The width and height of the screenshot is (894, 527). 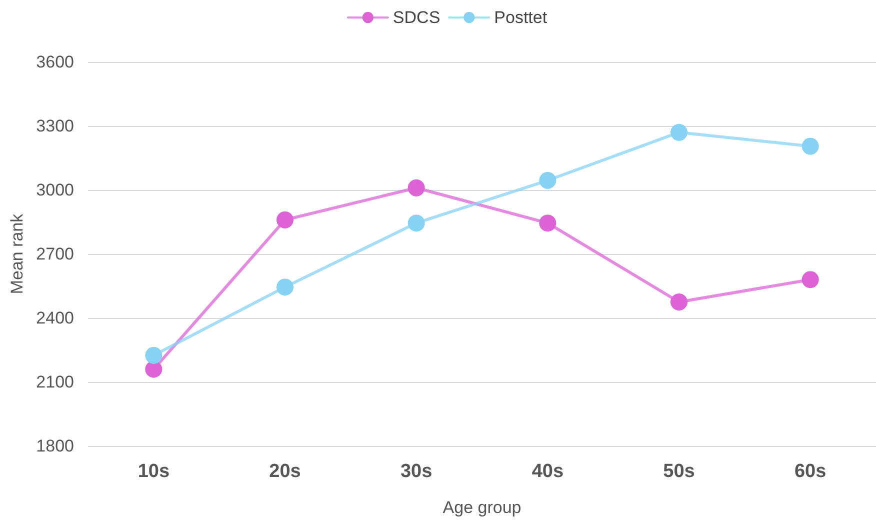 I want to click on x-tick-label: 30s, so click(x=416, y=471).